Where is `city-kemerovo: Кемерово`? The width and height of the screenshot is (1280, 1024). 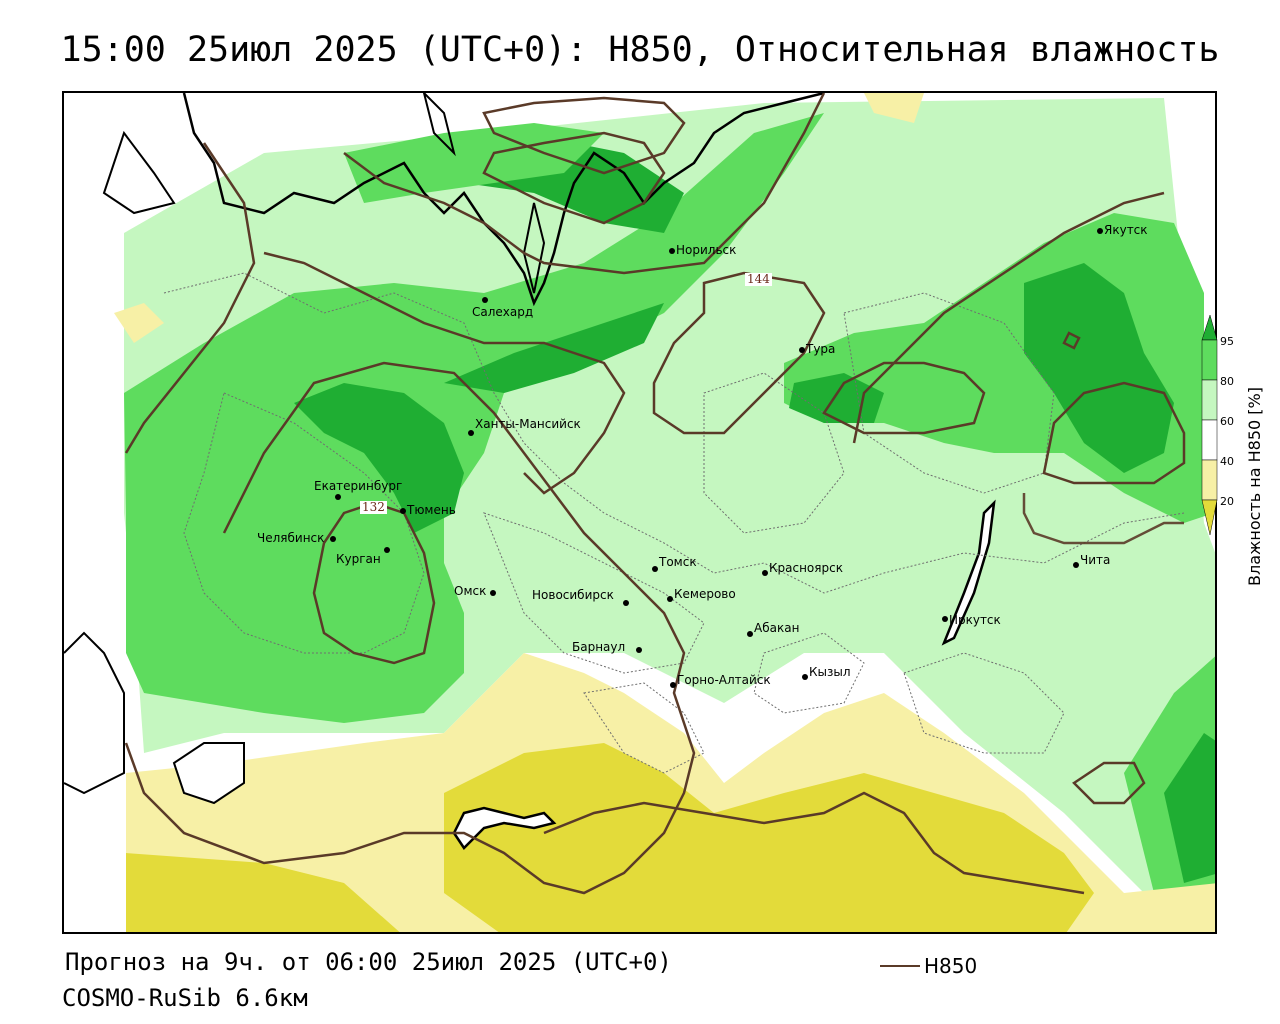
city-kemerovo: Кемерово is located at coordinates (701, 594).